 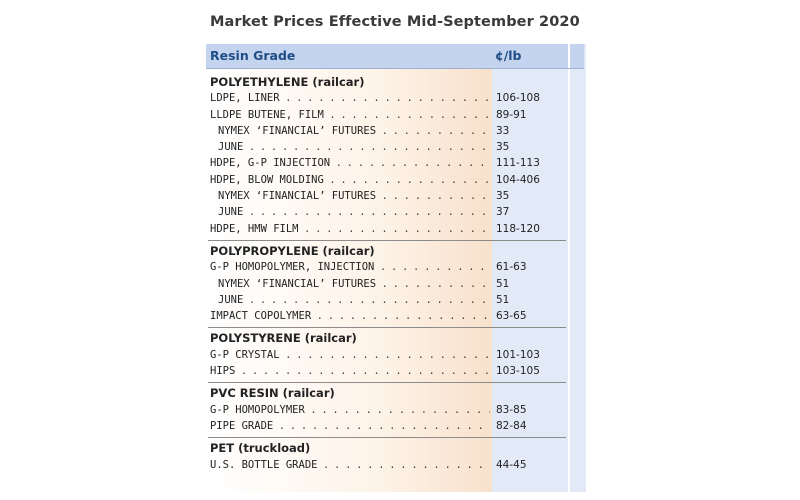 What do you see at coordinates (503, 212) in the screenshot?
I see `price-cell: 37` at bounding box center [503, 212].